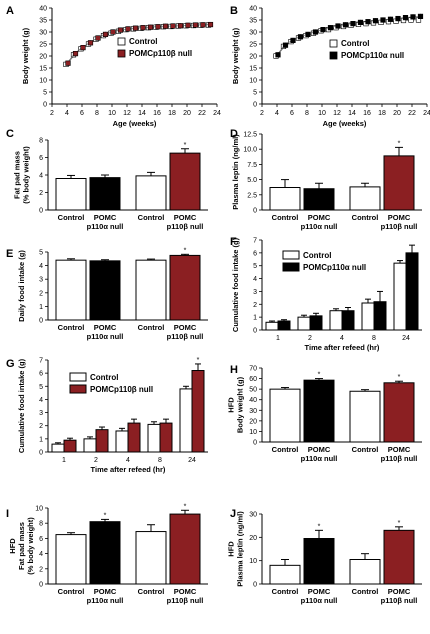 This screenshot has width=430, height=634. What do you see at coordinates (105, 327) in the screenshot?
I see `panel-e-category-label: POMC` at bounding box center [105, 327].